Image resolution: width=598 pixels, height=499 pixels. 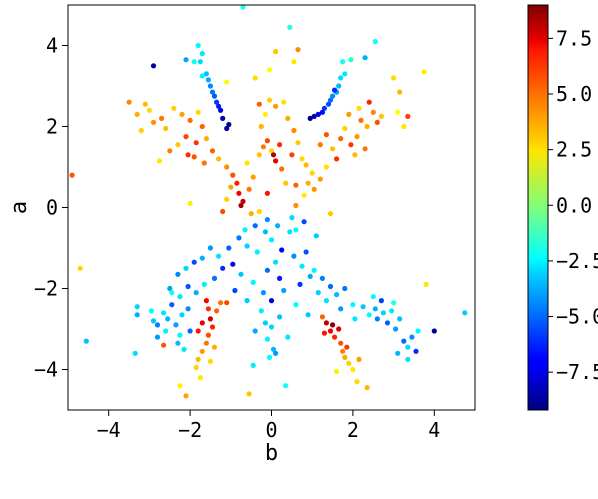 I want to click on x-axis-label: b, so click(x=271, y=453).